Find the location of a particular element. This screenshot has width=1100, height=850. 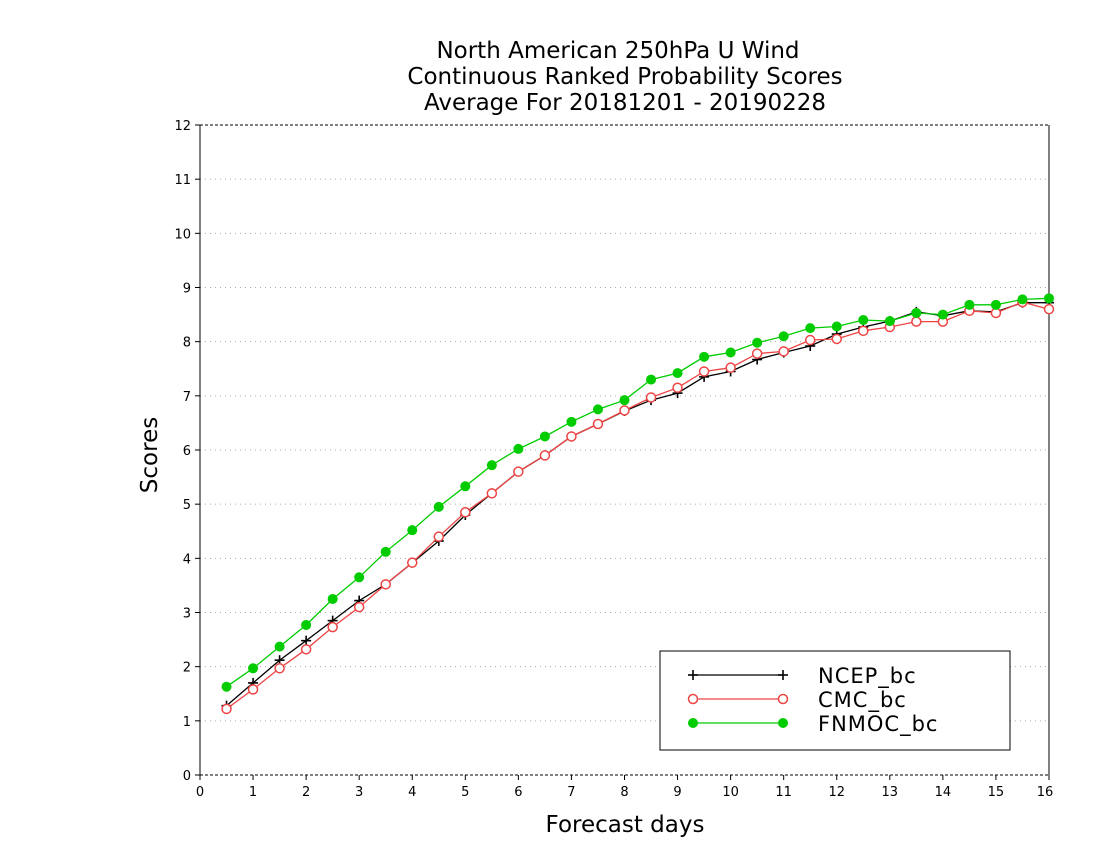

chart-title-line-1: North American 250hPa U Wind is located at coordinates (617, 51).